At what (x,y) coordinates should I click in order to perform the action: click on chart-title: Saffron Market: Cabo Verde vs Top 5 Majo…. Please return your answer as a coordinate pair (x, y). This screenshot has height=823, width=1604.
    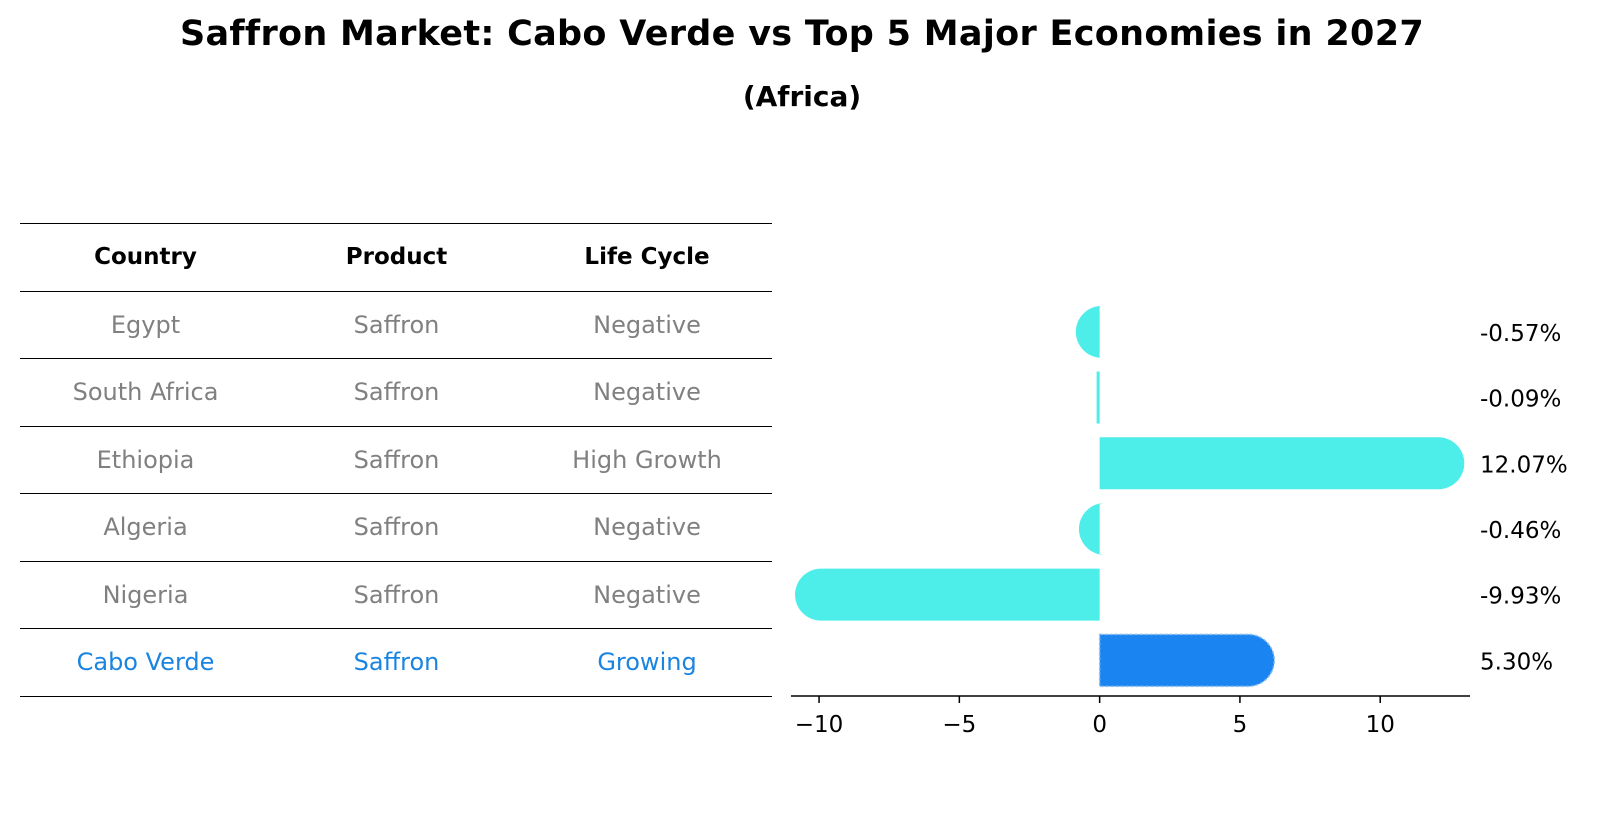
    Looking at the image, I should click on (802, 34).